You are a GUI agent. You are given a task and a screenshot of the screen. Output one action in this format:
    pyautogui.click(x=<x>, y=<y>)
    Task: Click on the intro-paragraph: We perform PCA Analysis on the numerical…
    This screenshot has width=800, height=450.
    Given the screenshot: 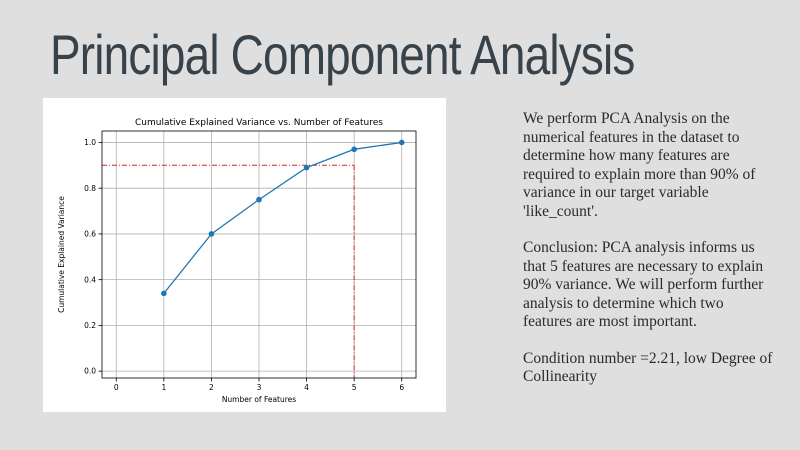 What is the action you would take?
    pyautogui.click(x=639, y=165)
    